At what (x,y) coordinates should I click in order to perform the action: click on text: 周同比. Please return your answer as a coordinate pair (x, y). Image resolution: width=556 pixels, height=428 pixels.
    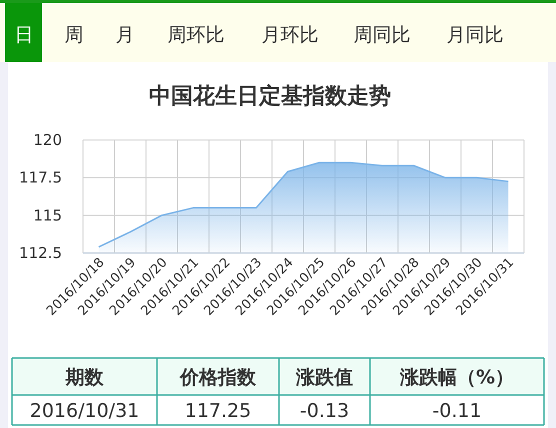
    Looking at the image, I should click on (382, 35).